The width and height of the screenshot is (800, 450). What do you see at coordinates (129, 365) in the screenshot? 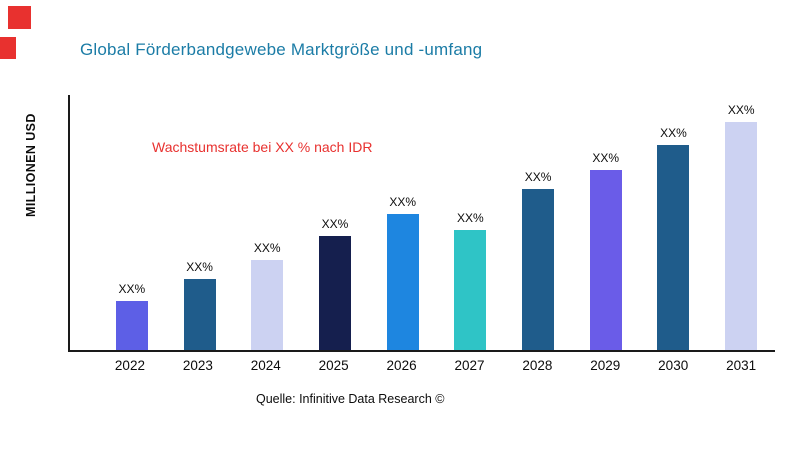
I see `x-tick-2022: 2022` at bounding box center [129, 365].